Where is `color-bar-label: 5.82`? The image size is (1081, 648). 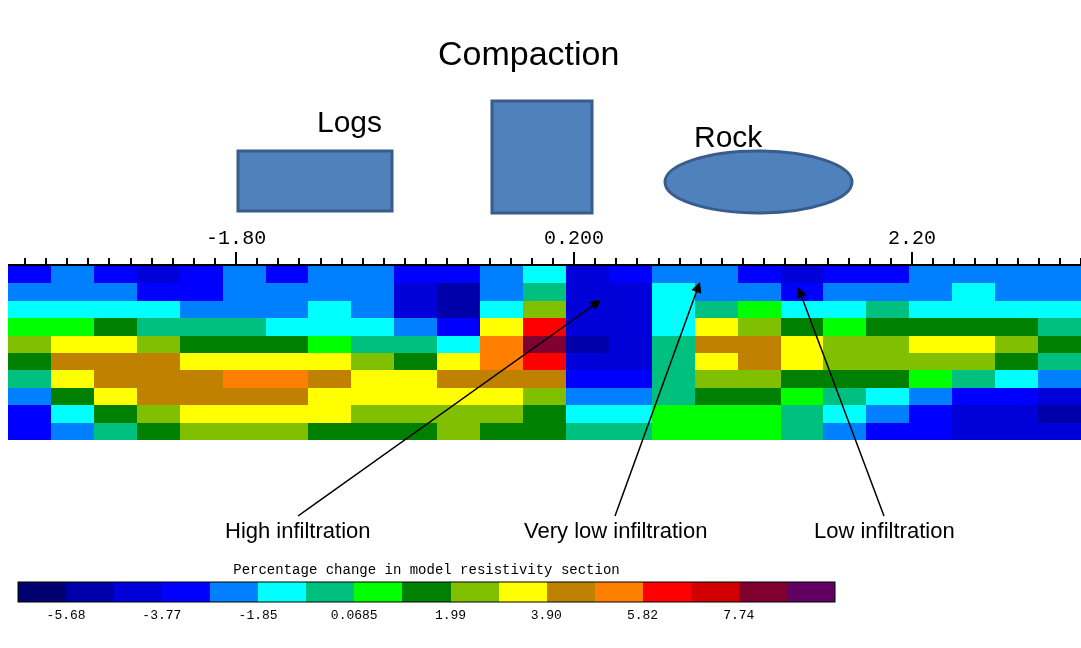 color-bar-label: 5.82 is located at coordinates (642, 615).